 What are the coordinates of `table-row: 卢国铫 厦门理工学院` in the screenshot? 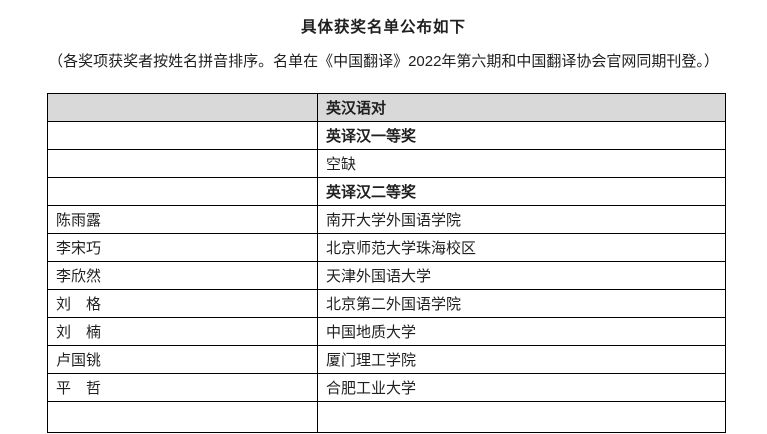 It's located at (386, 359).